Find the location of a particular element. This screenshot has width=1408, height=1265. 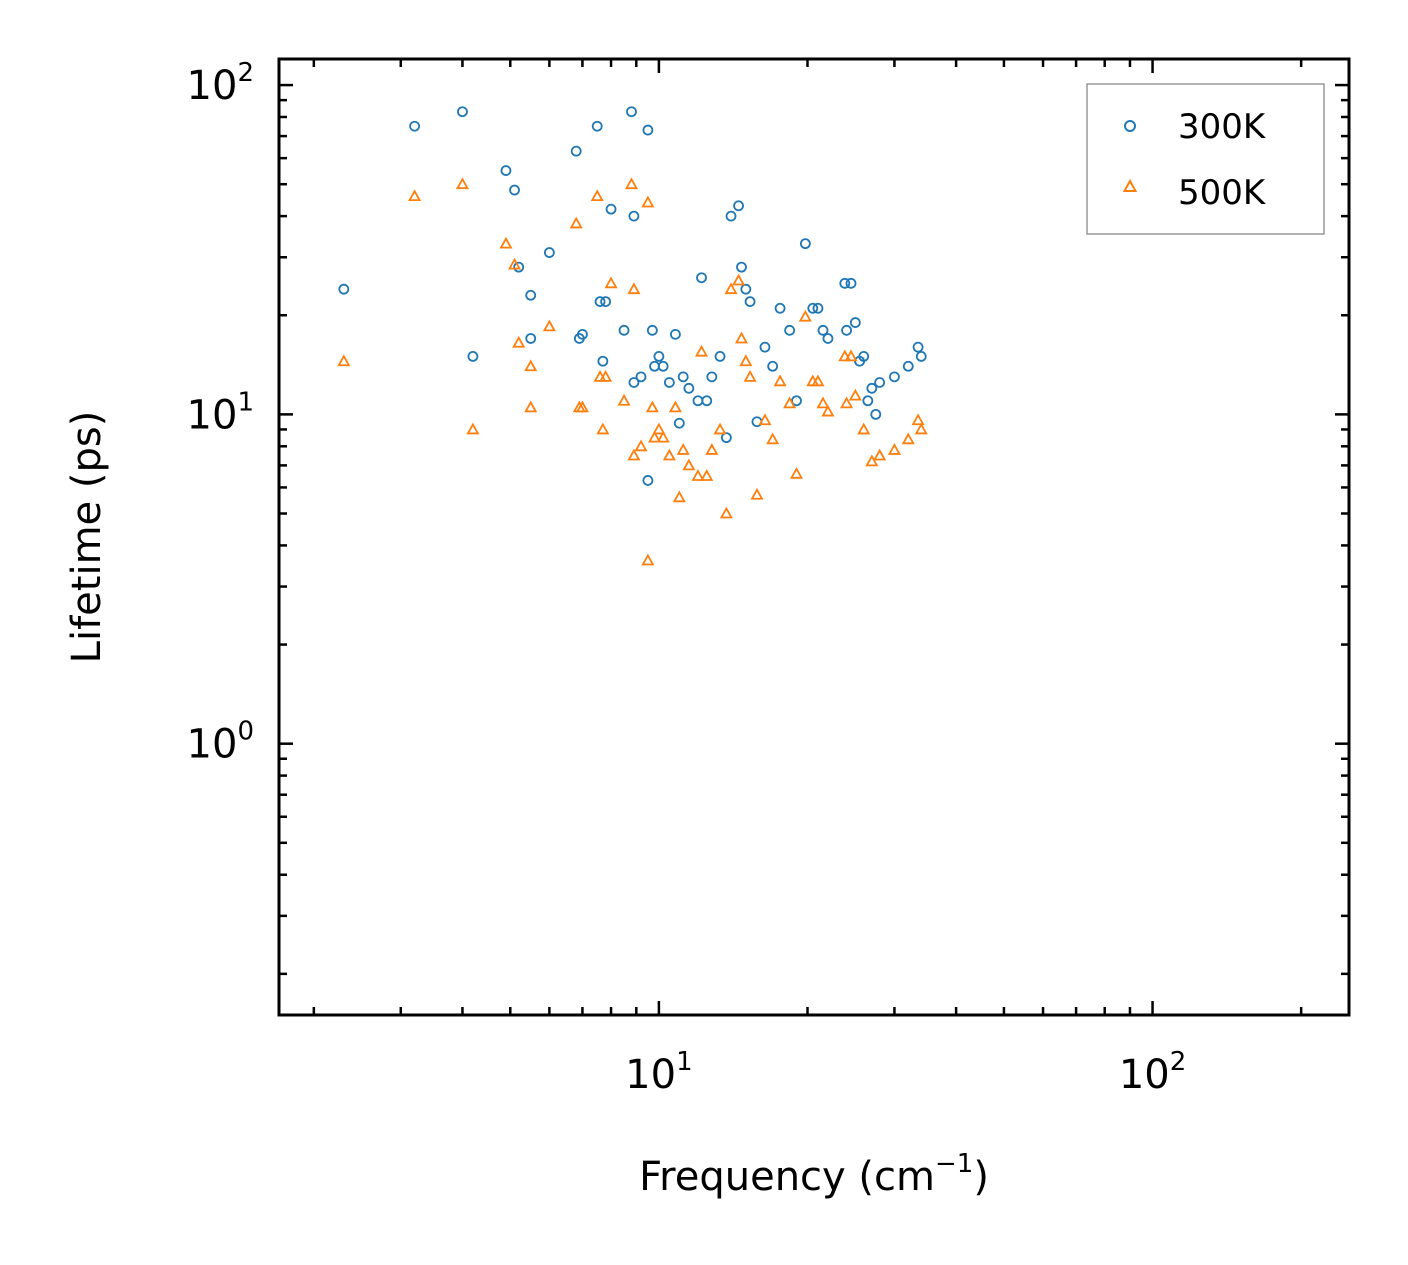

series-500K is located at coordinates (632, 371).